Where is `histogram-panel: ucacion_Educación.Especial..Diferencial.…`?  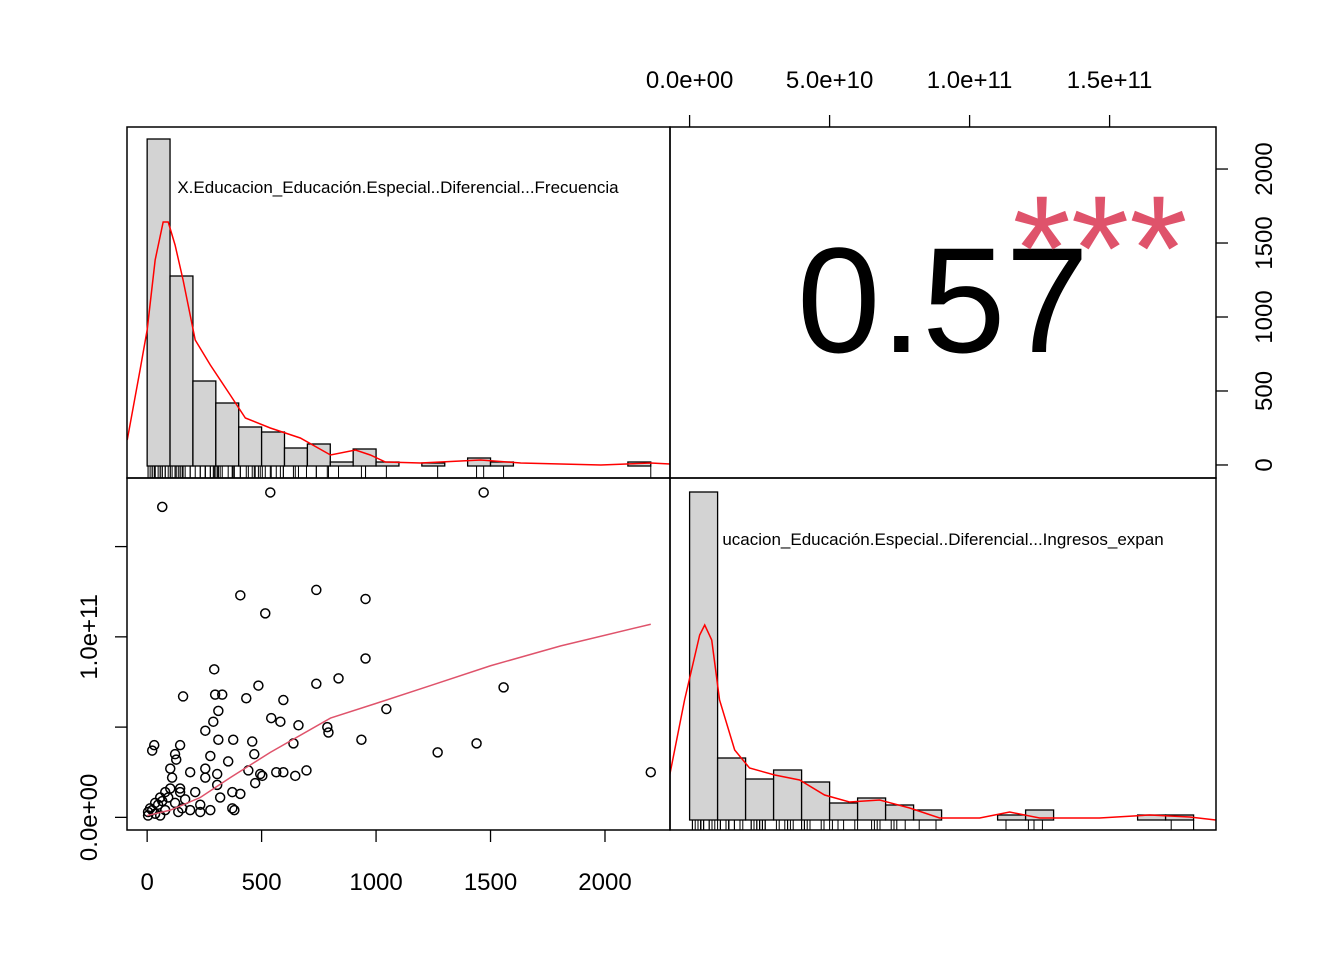
histogram-panel: ucacion_Educación.Especial..Diferencial.… is located at coordinates (943, 660).